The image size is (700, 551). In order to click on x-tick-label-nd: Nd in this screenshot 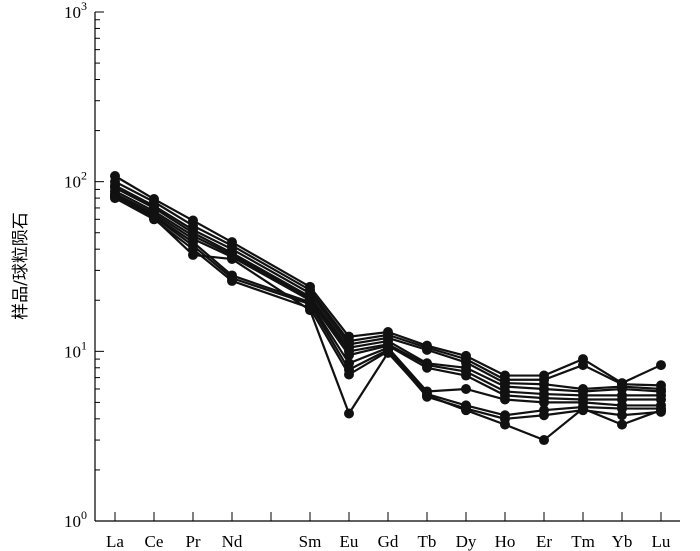, I will do `click(232, 541)`.